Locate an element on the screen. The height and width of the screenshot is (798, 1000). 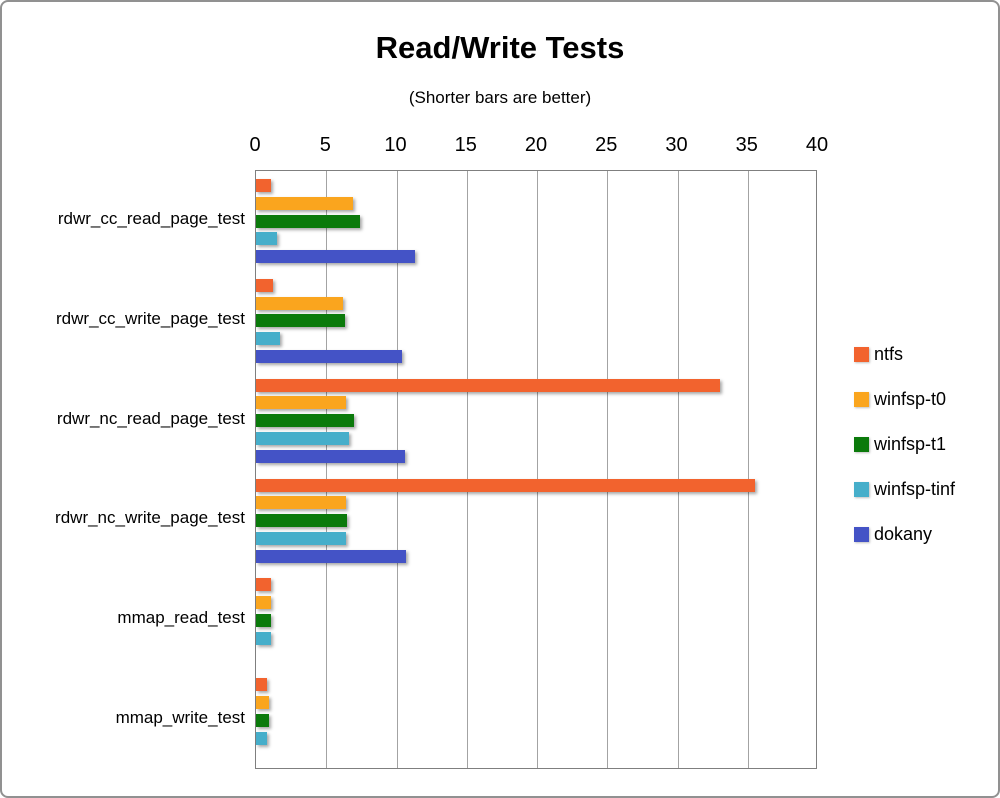
legend-item-winfsp-tinf: winfsp-tinf is located at coordinates (905, 489).